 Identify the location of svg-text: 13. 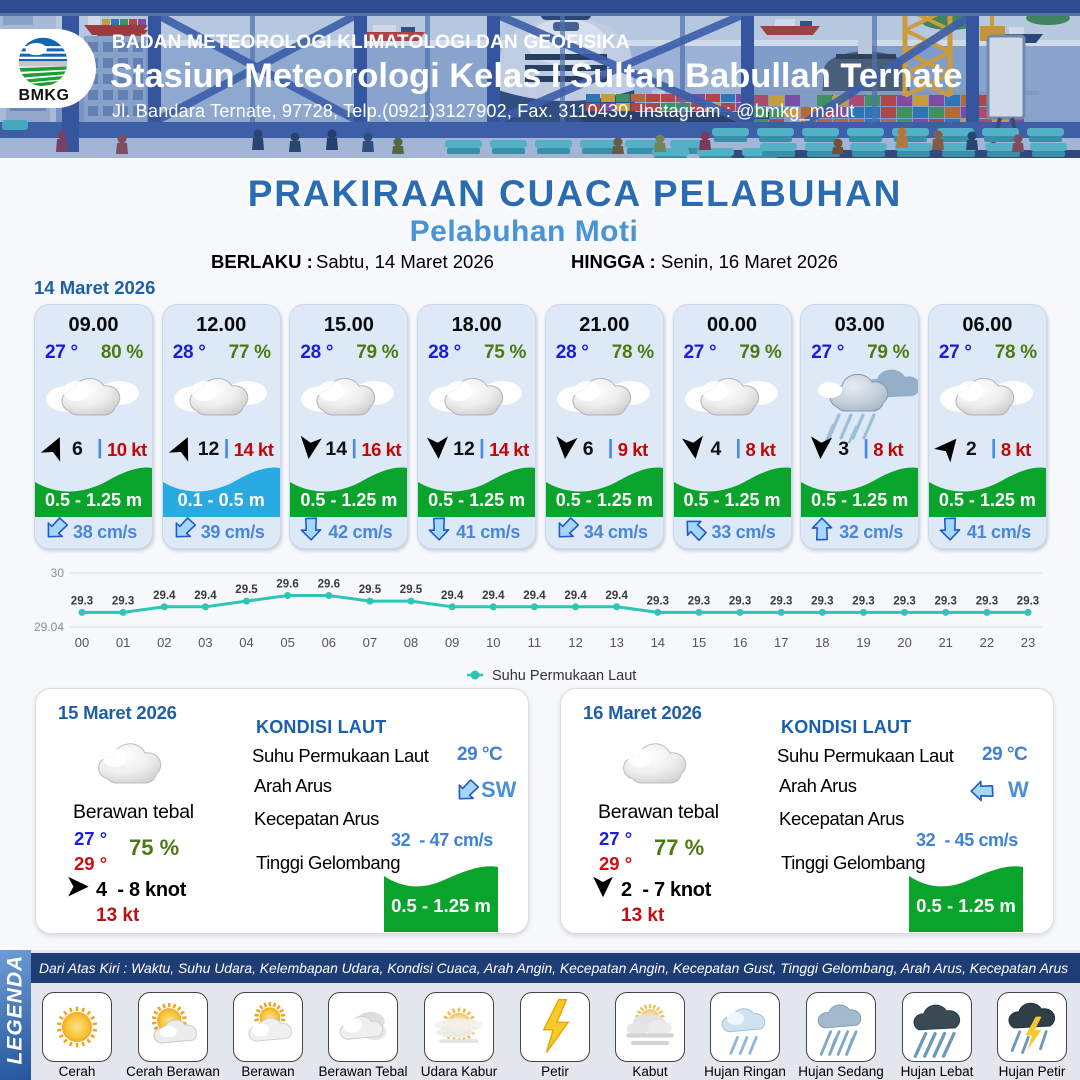
(616, 642).